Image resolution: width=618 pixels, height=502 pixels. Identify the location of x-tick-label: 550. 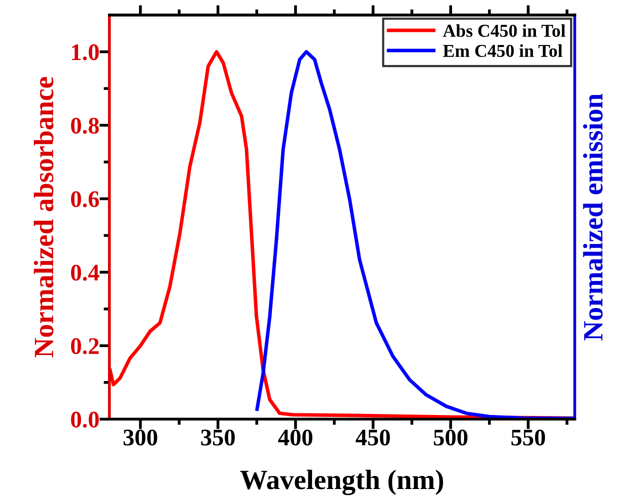
(528, 438).